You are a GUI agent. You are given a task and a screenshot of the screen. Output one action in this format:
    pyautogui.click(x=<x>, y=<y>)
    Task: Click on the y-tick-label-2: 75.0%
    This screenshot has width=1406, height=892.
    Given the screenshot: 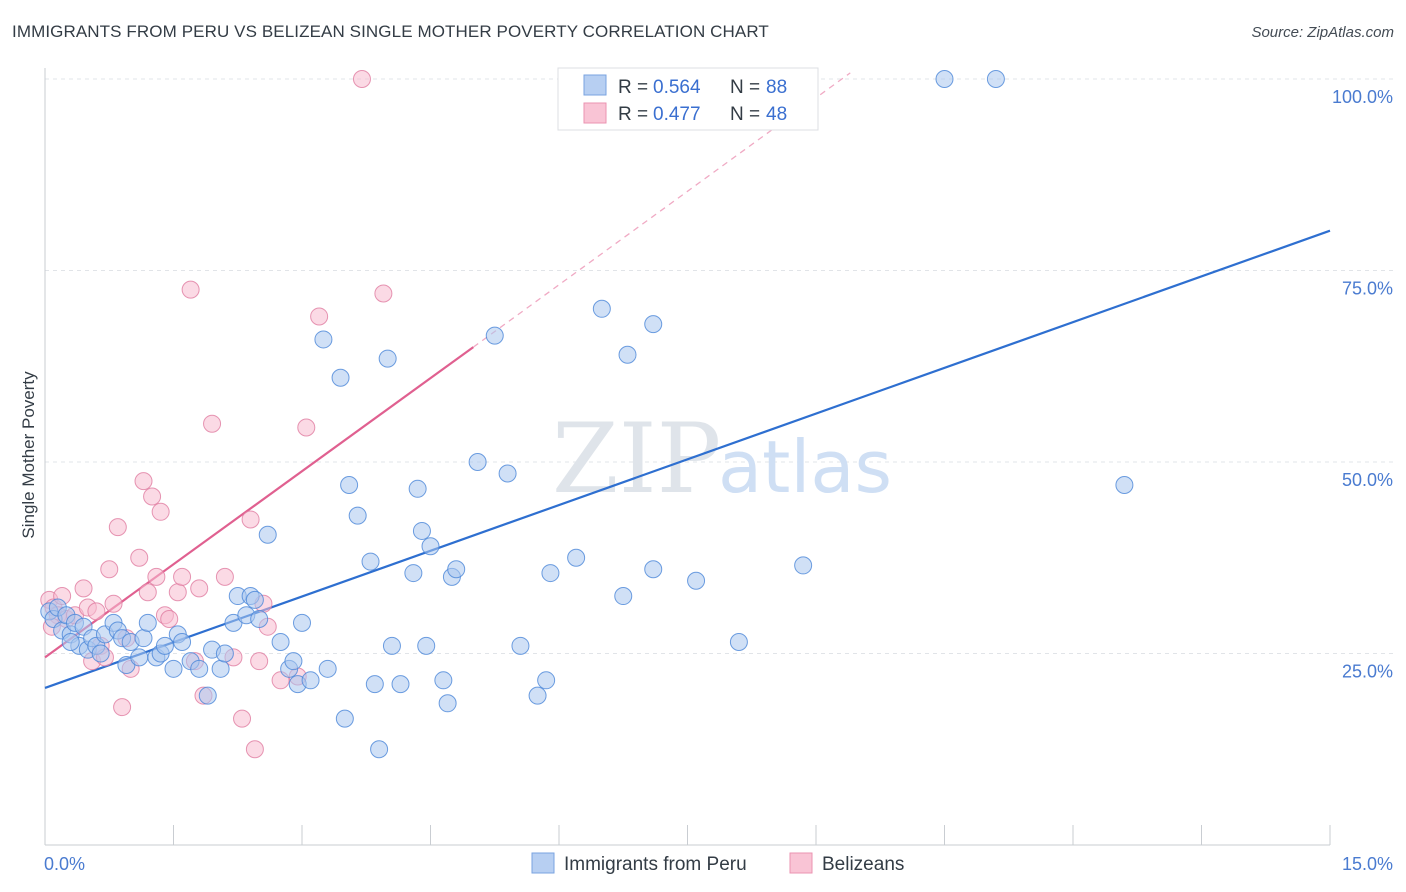 What is the action you would take?
    pyautogui.click(x=1367, y=289)
    